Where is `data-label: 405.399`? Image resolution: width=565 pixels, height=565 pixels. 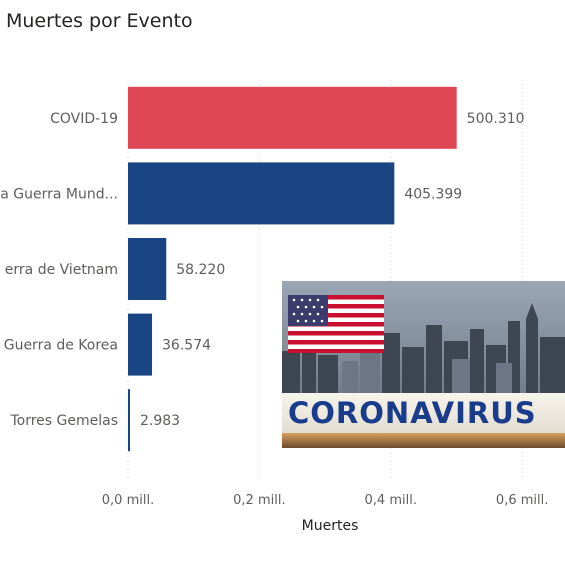
data-label: 405.399 is located at coordinates (433, 194).